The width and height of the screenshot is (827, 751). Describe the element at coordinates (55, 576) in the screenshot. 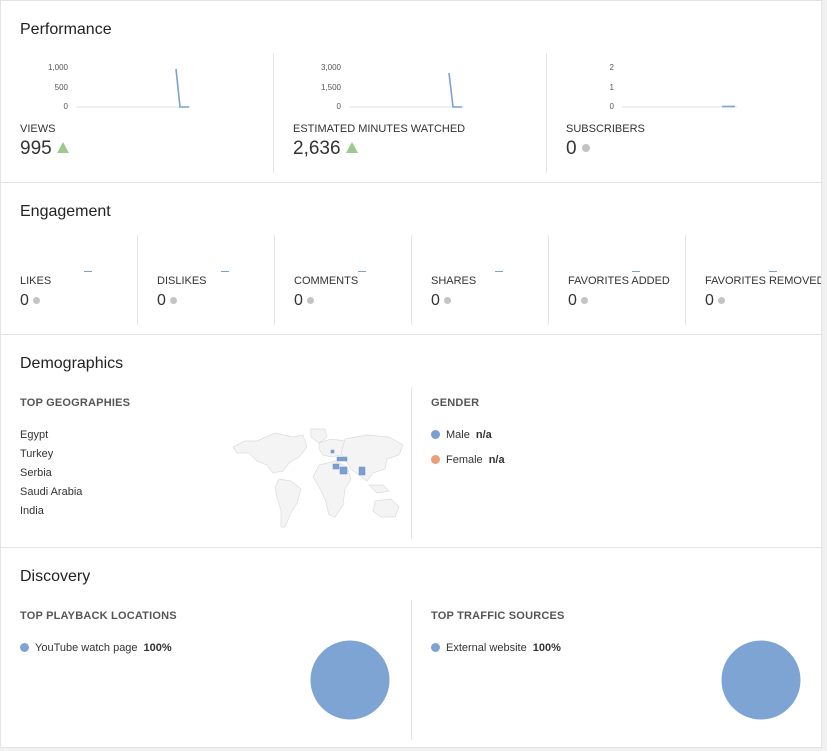

I see `discovery-title: Discovery` at that location.